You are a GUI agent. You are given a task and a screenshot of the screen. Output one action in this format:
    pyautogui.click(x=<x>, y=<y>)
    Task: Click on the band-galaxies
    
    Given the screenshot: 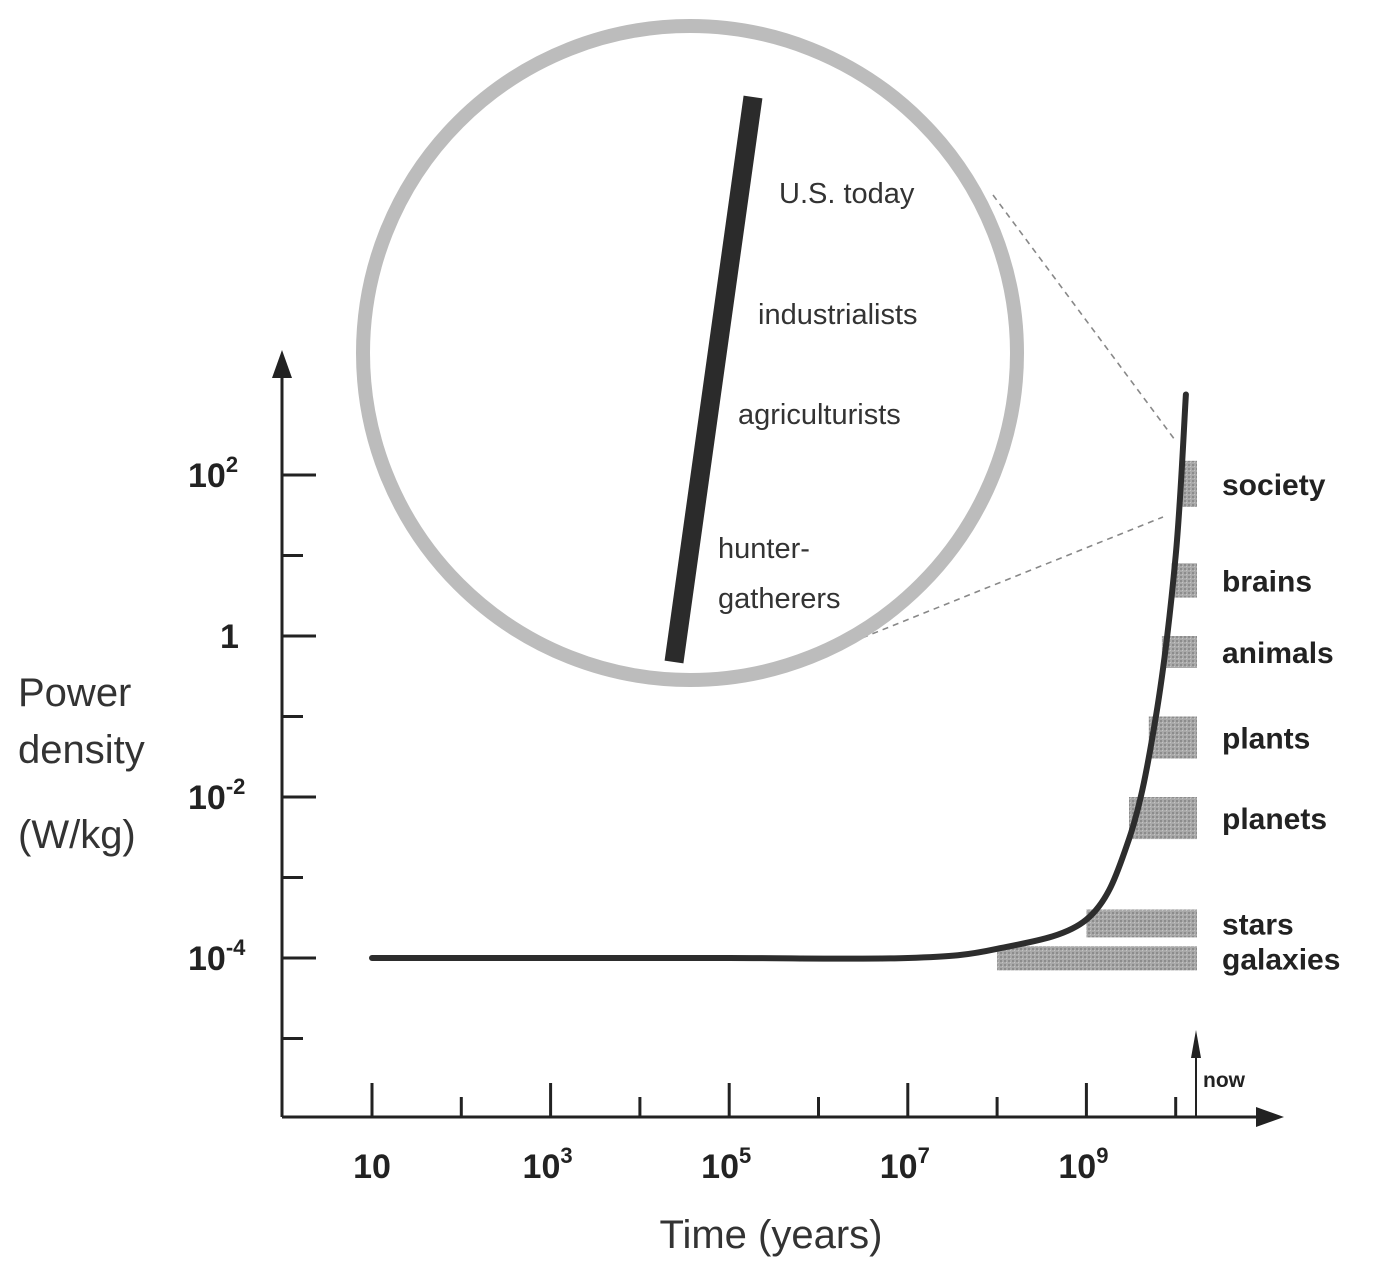 What is the action you would take?
    pyautogui.click(x=1097, y=958)
    